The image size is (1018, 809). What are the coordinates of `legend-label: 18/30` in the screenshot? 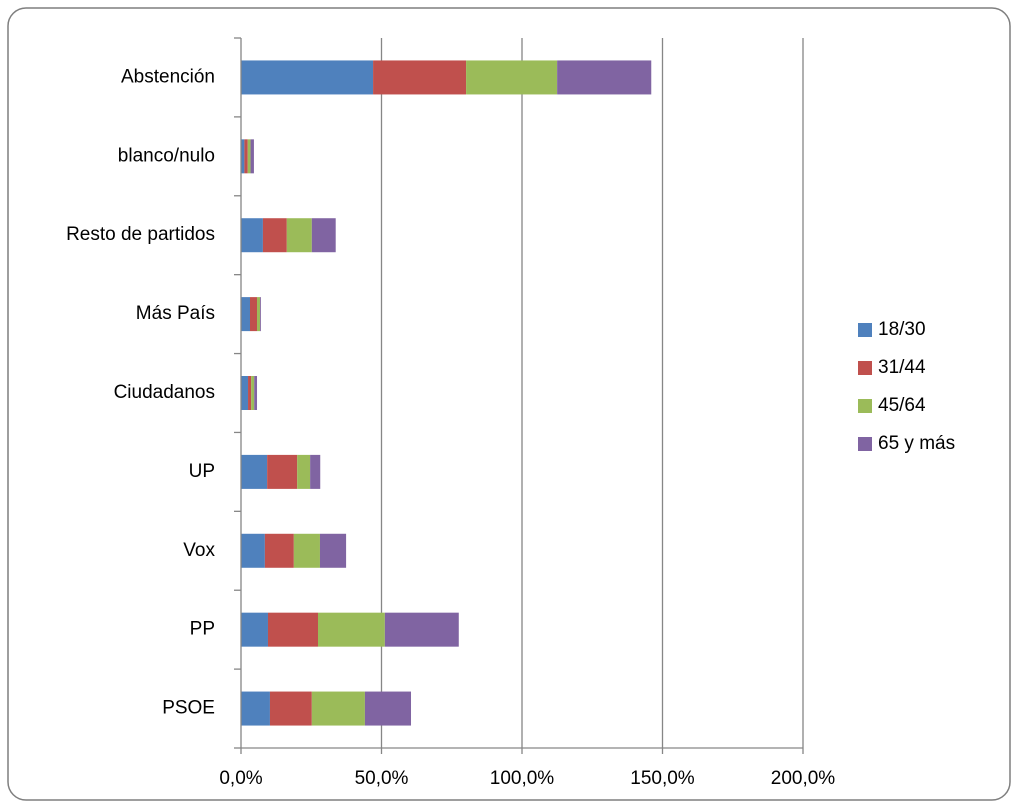 It's located at (902, 329).